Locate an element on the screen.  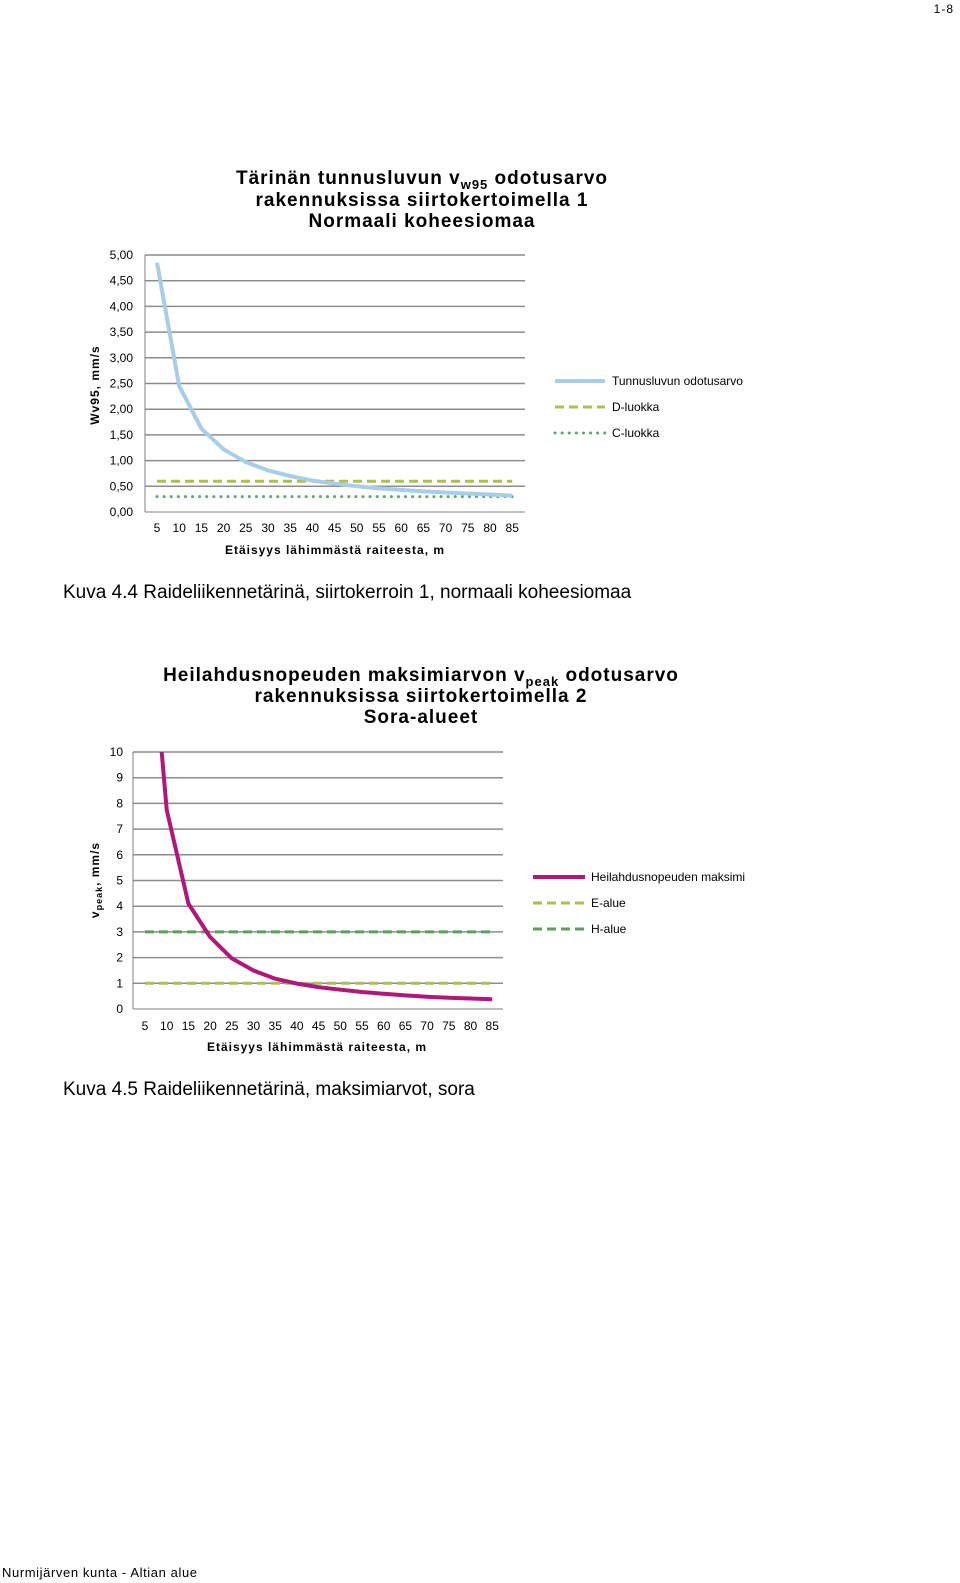
y-tick-label: 5,00 is located at coordinates (122, 255).